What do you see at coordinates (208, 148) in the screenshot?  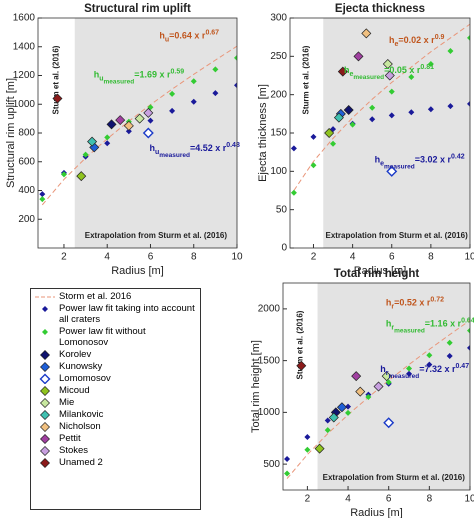 I see `eq-body: =4.52 x r` at bounding box center [208, 148].